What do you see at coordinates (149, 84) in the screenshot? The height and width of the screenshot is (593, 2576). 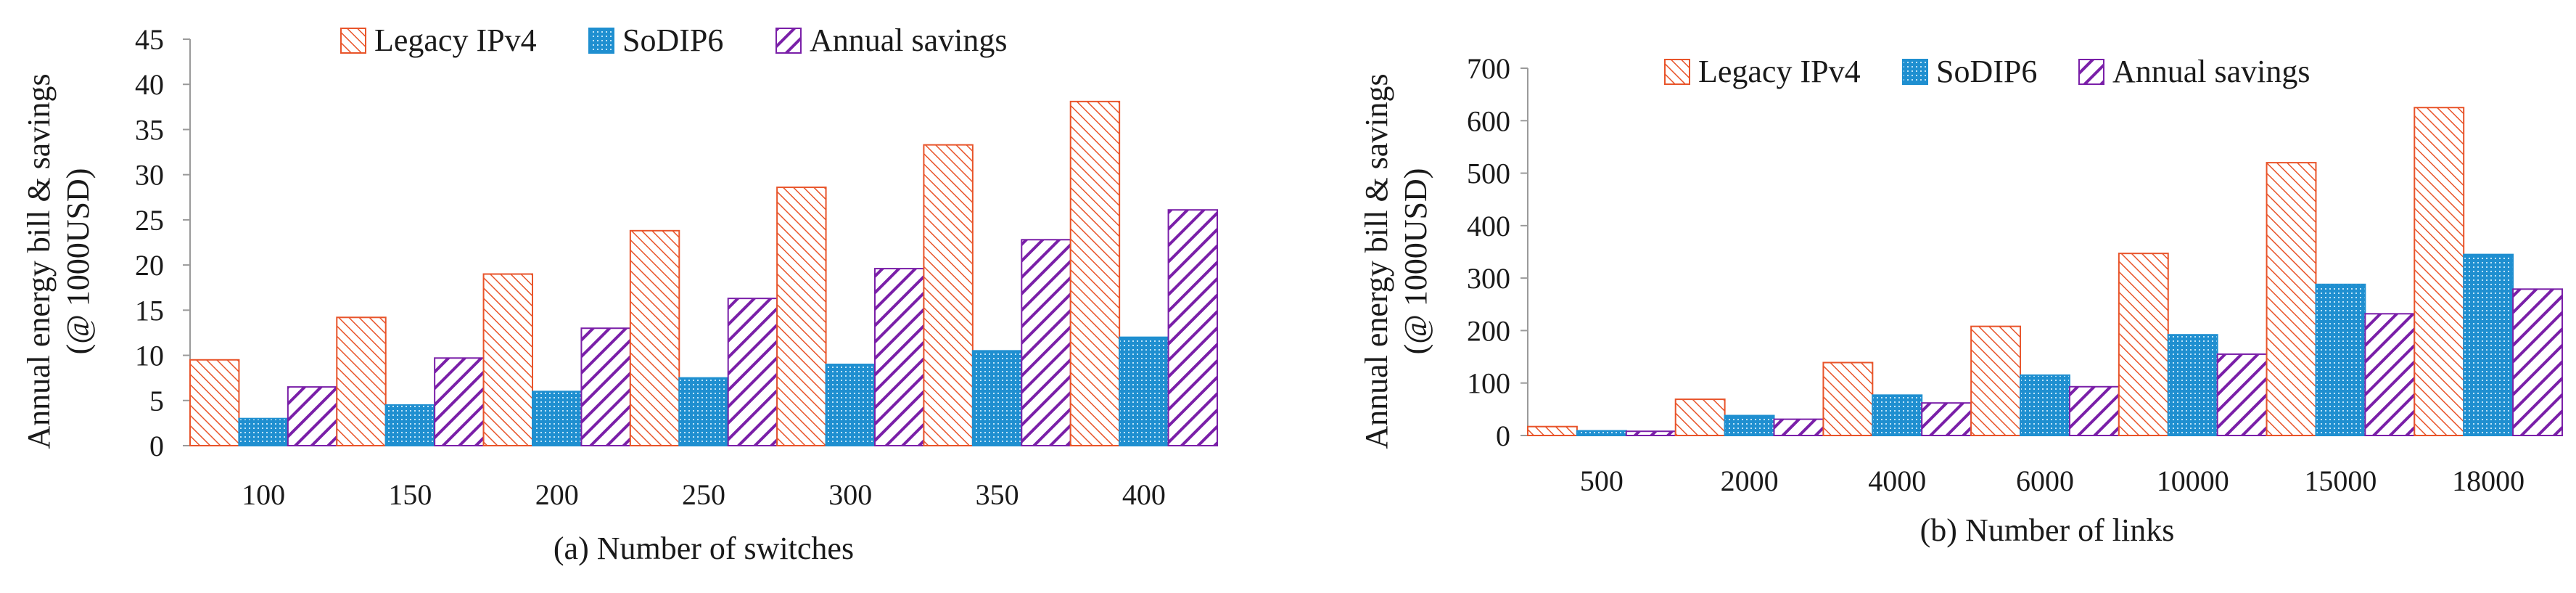 I see `y-tick-label: 40` at bounding box center [149, 84].